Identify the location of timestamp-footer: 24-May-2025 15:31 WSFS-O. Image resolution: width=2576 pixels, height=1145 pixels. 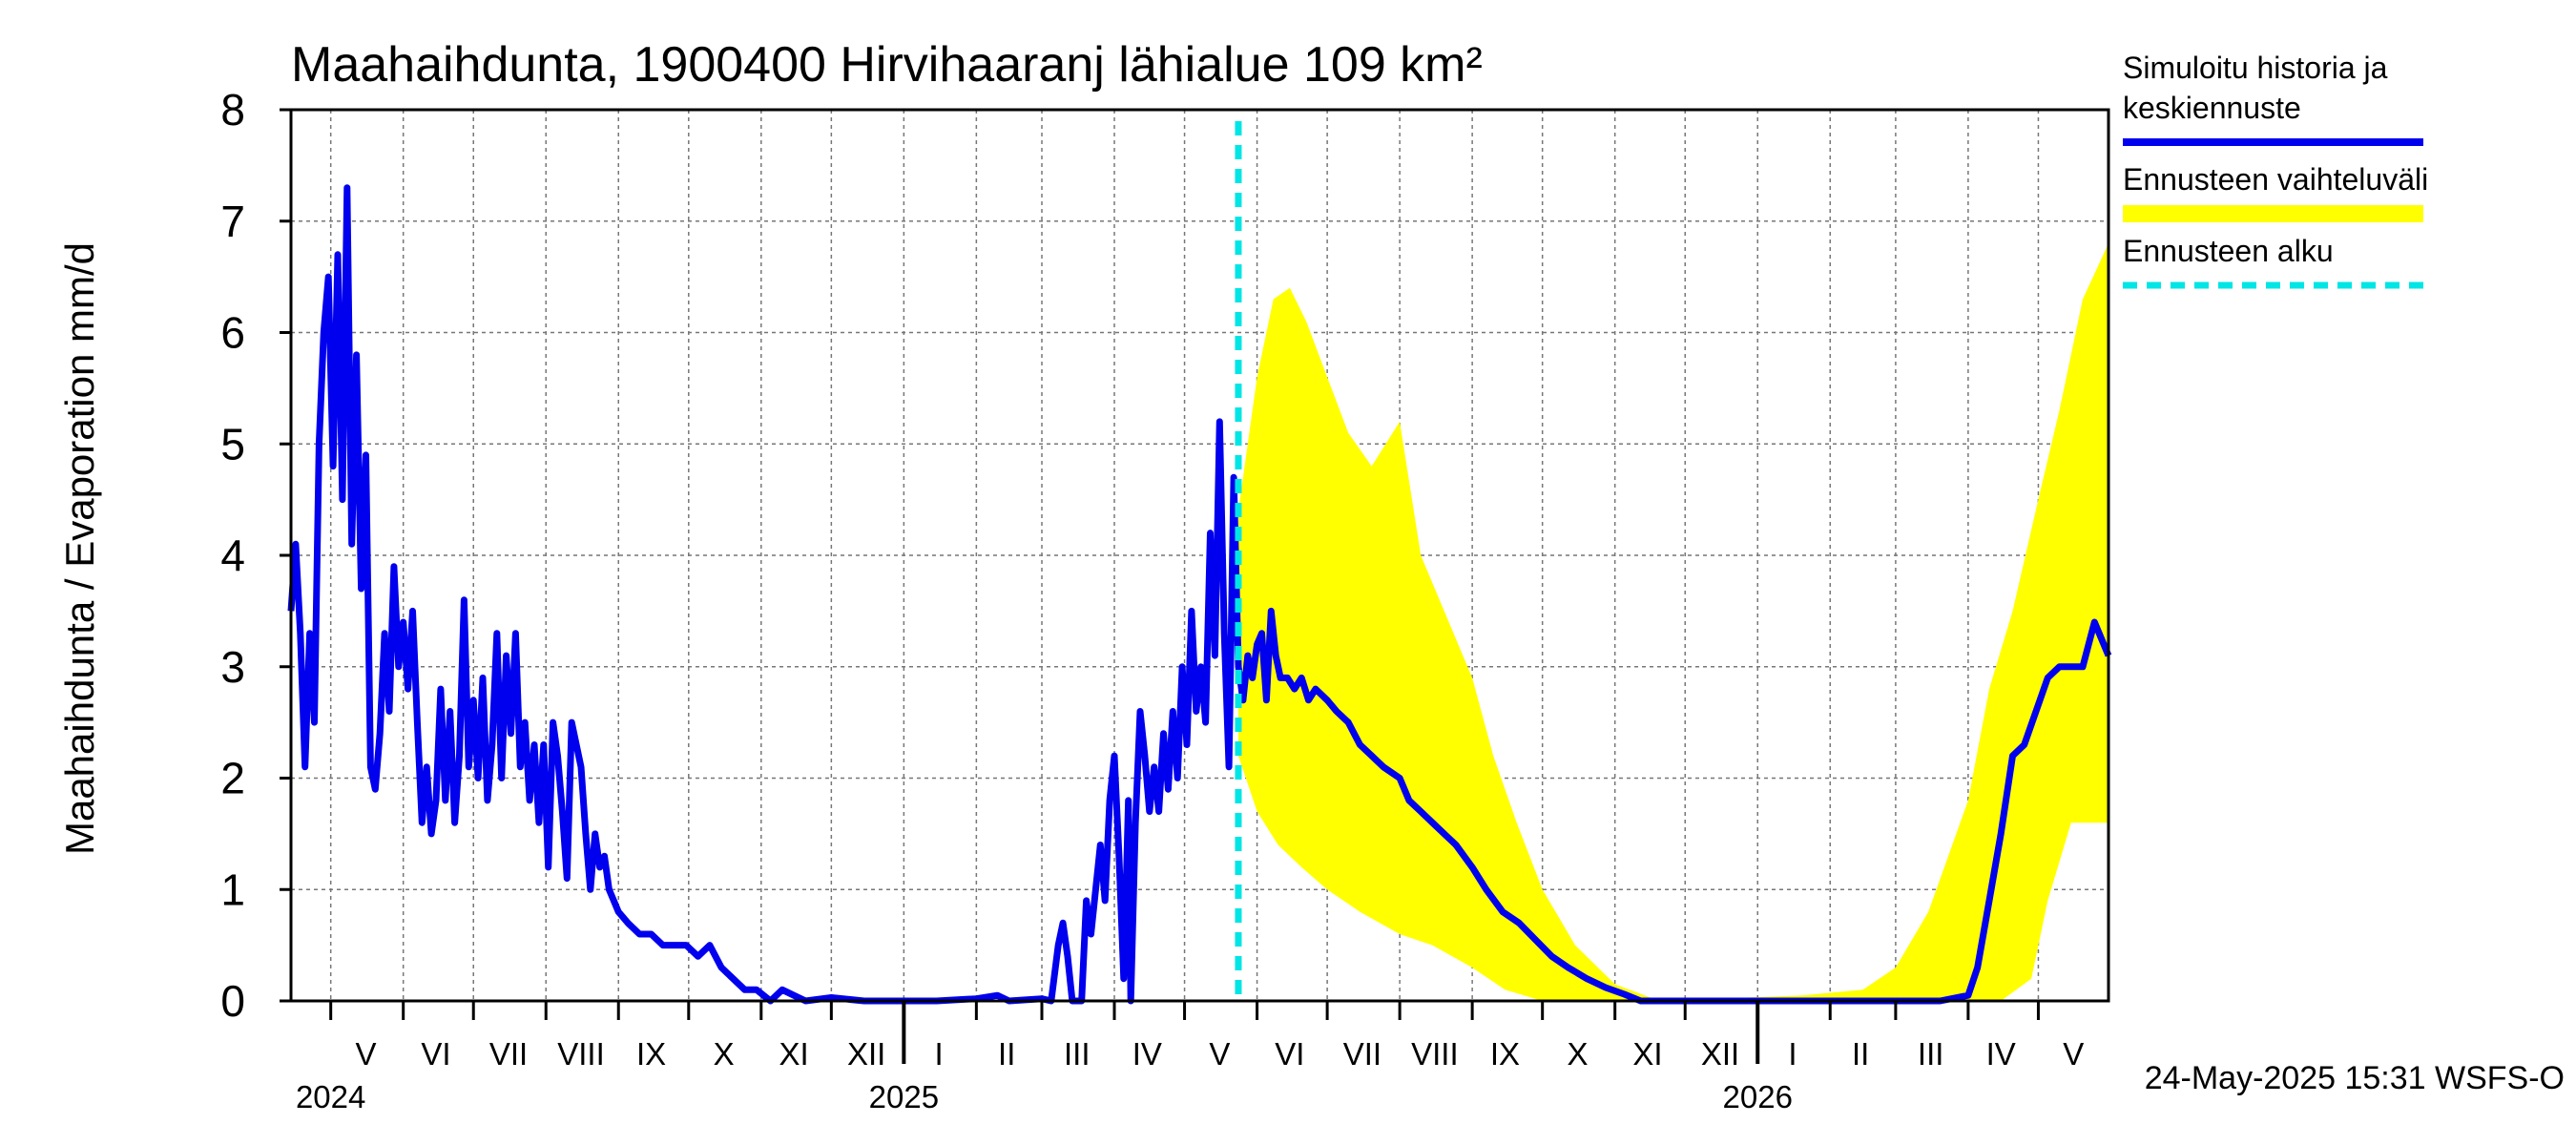
(2355, 1078).